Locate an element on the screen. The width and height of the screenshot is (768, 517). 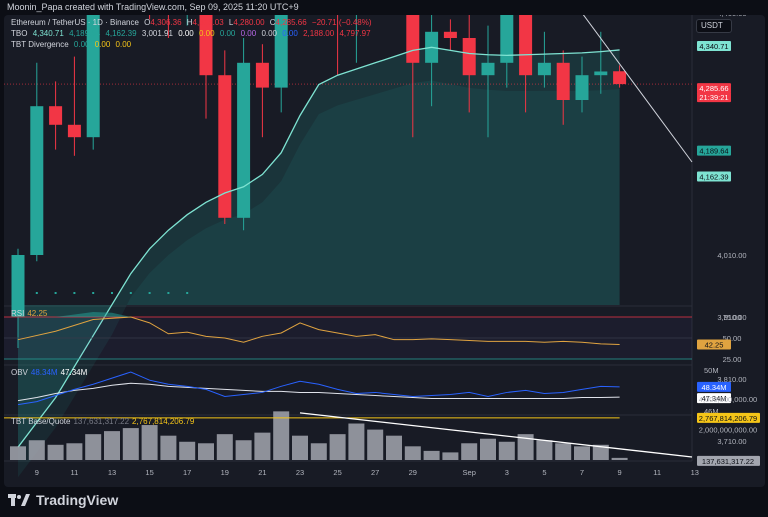
rsi-tag-text: 42.25 is located at coordinates (714, 345).